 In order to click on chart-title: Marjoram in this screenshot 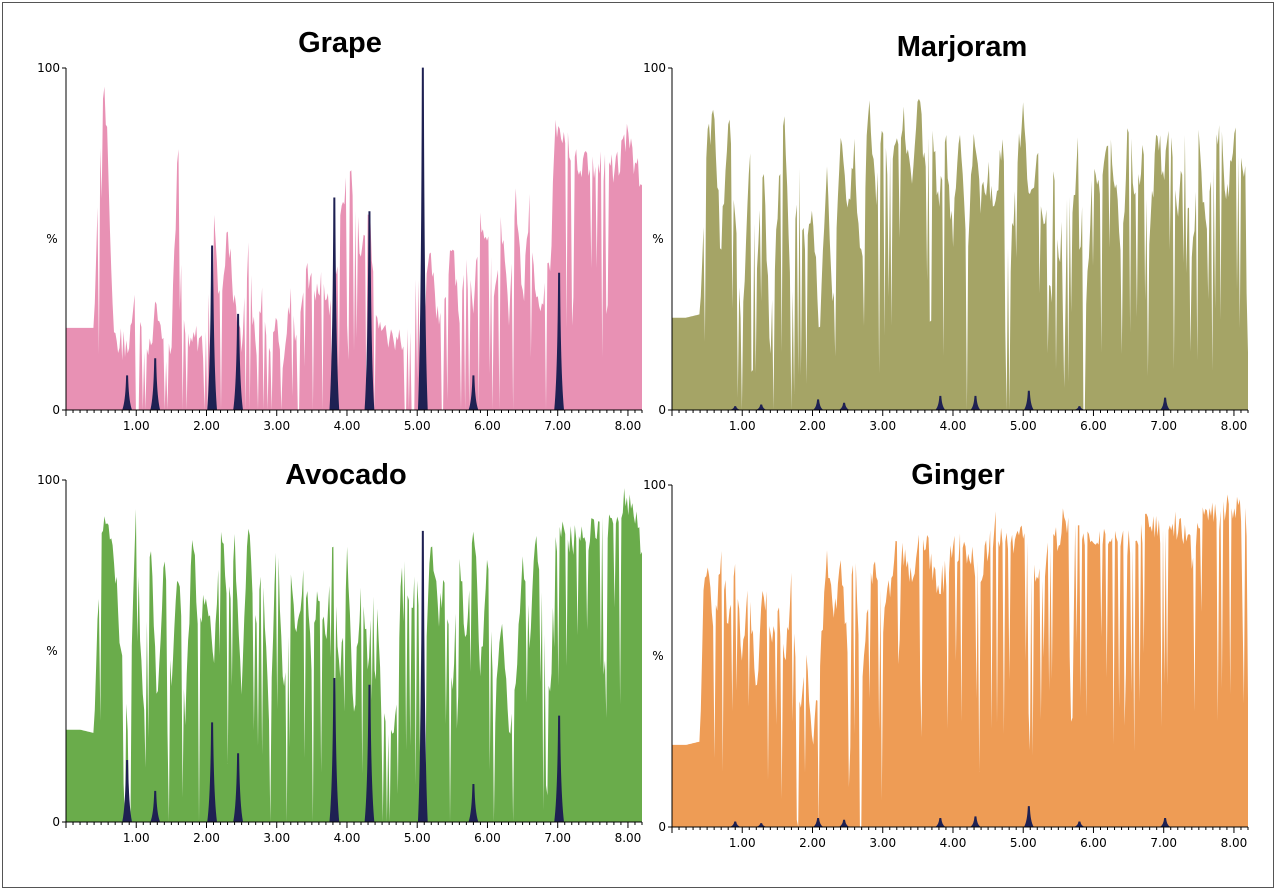, I will do `click(962, 47)`.